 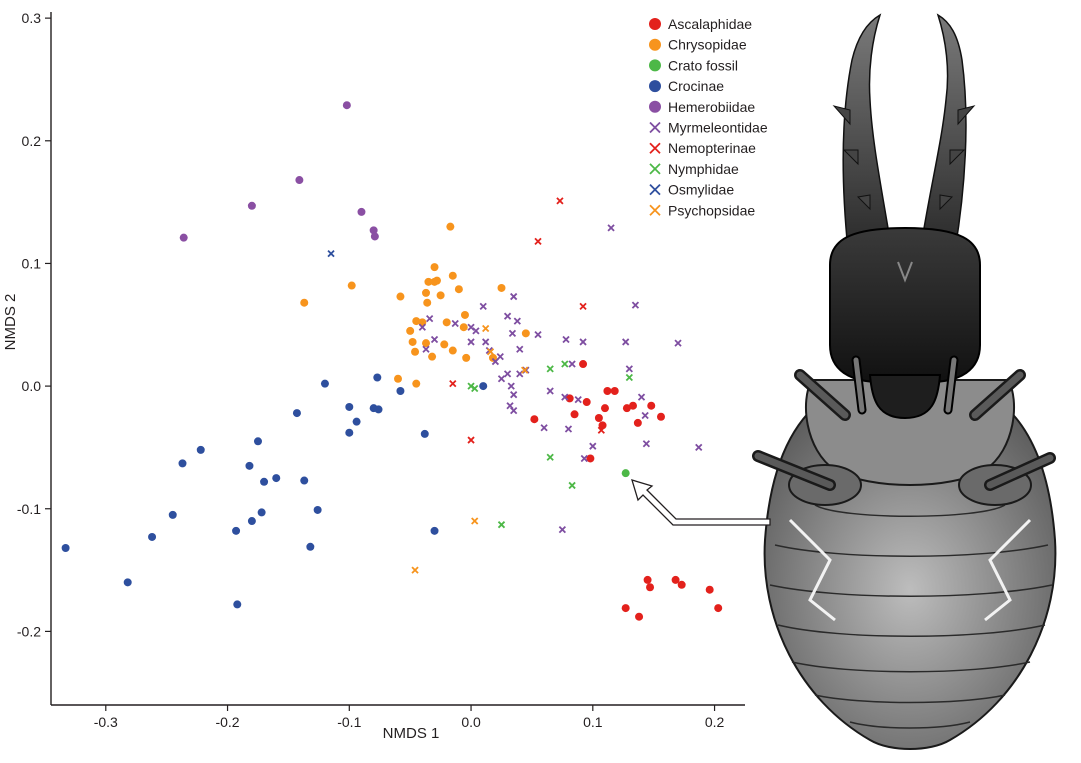 I want to click on x-tick-label: 0.2, so click(x=715, y=722).